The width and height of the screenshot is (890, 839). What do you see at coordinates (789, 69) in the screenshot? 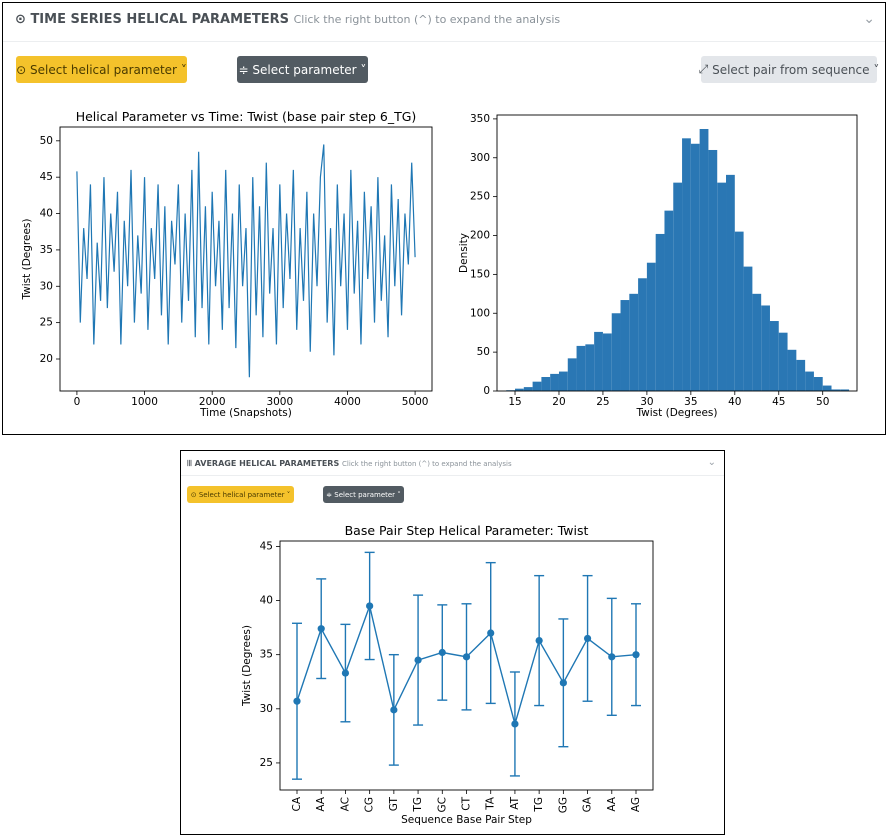
I see `select-pair-button: ⤢ Select pair from sequence ˅` at bounding box center [789, 69].